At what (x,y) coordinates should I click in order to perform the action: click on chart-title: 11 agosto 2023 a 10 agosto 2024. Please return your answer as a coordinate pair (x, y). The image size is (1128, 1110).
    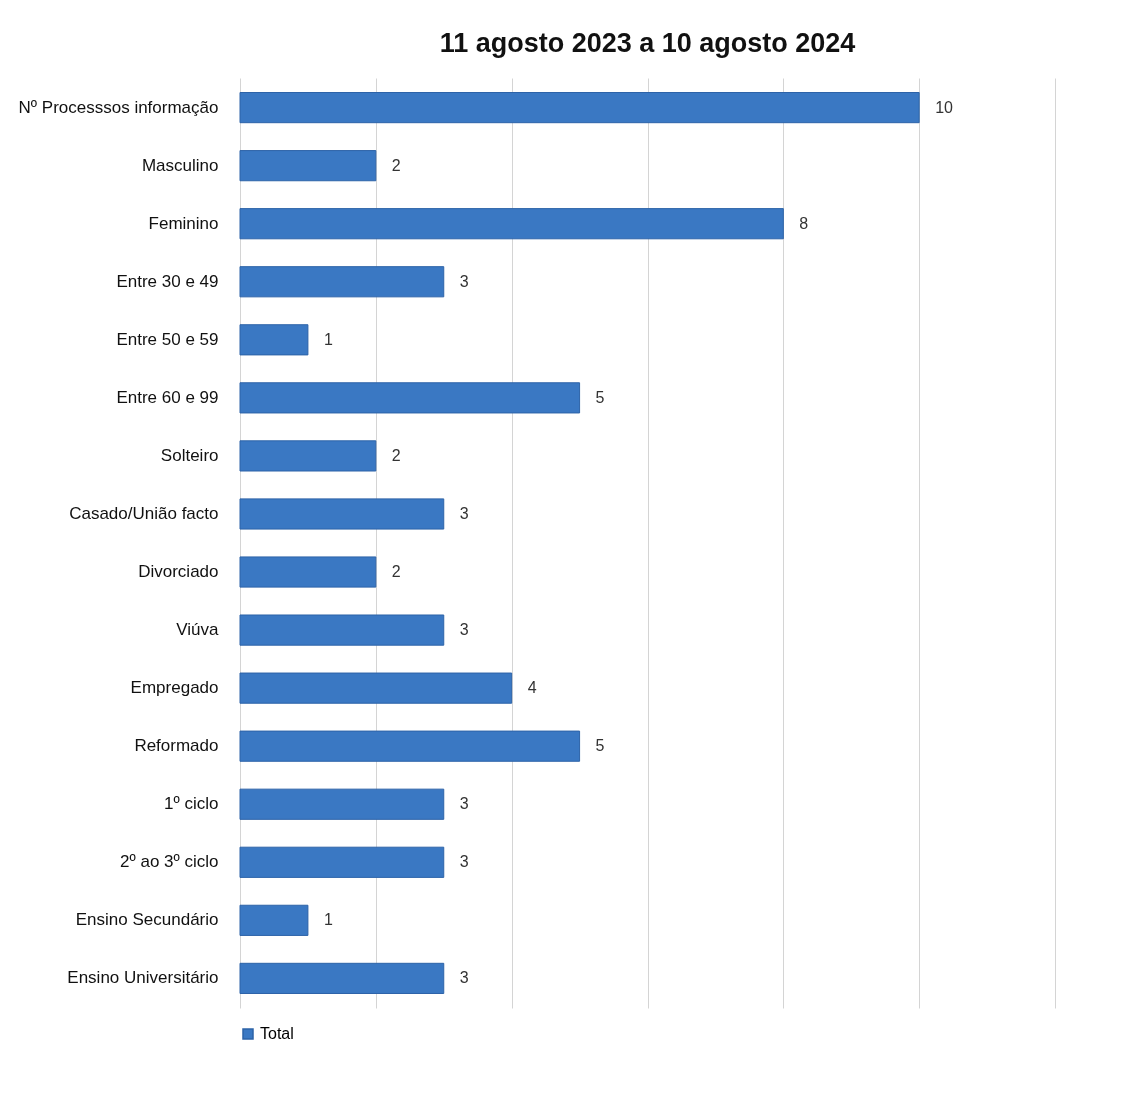
    Looking at the image, I should click on (647, 43).